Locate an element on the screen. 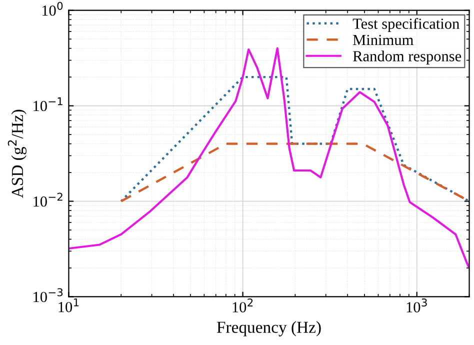 This screenshot has height=345, width=474. x-tick-label: 10$^{2}$ is located at coordinates (242, 305).